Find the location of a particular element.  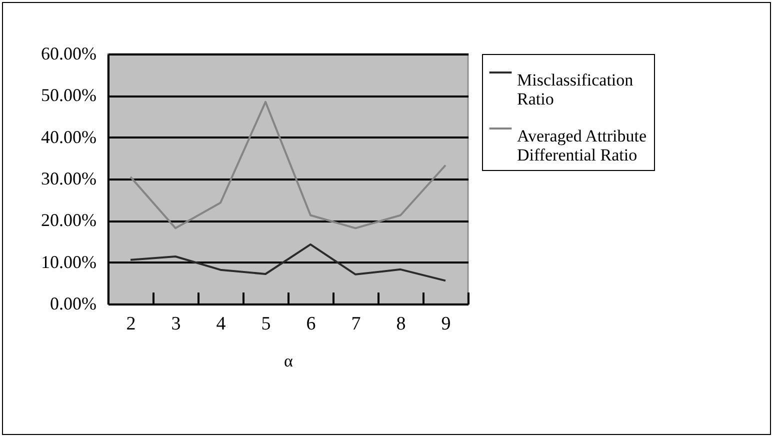

x-tick-label: 5 is located at coordinates (266, 324).